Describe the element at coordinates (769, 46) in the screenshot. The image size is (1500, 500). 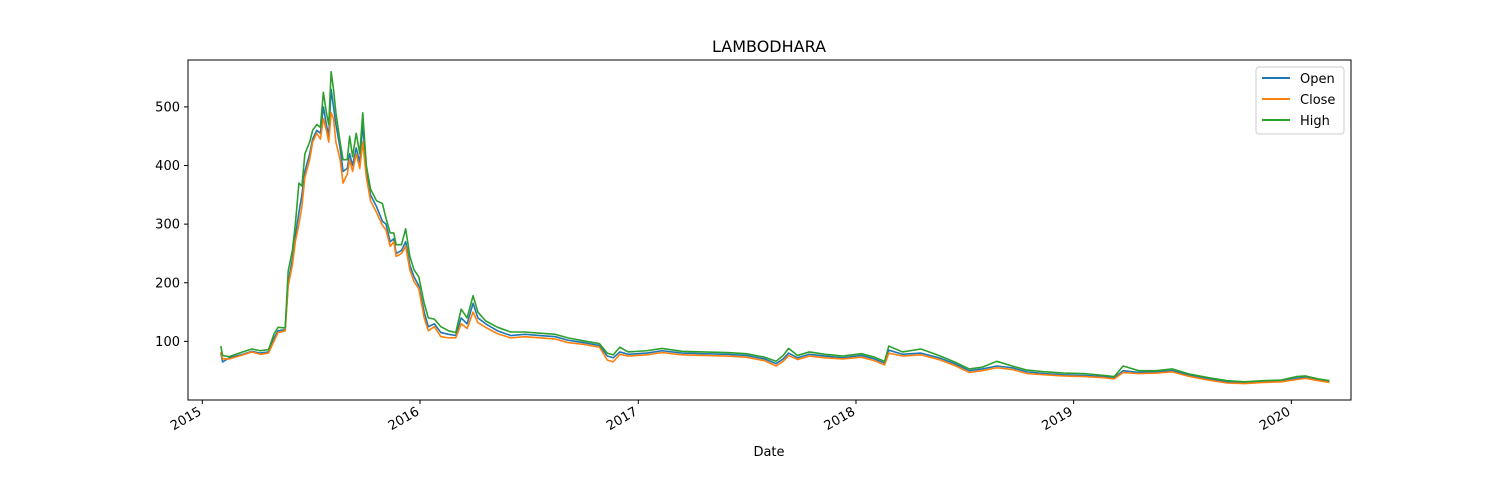
I see `chart-title: LAMBODHARA` at that location.